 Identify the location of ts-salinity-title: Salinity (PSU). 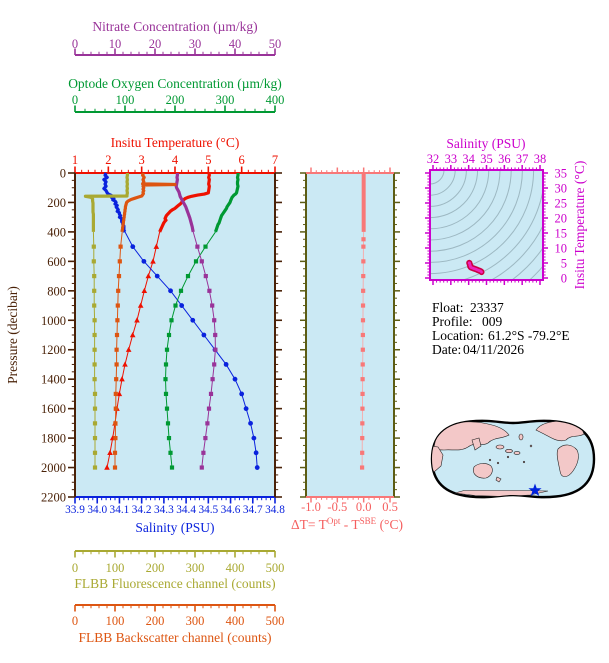
(485, 143).